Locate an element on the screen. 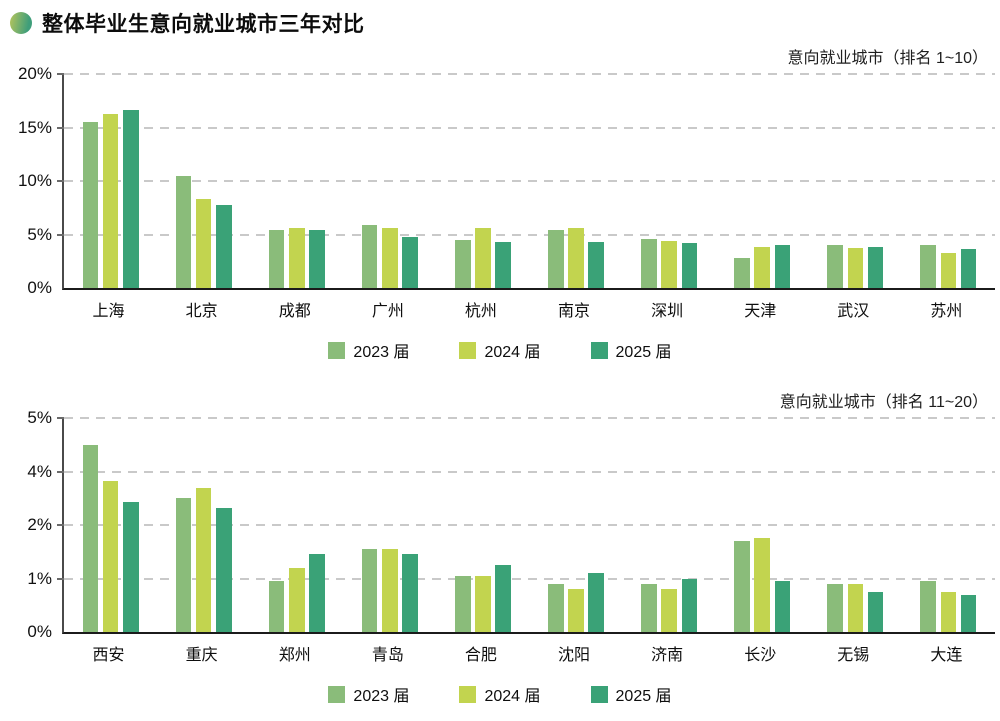 This screenshot has height=721, width=1000. y-axis-label: 4% is located at coordinates (39, 471).